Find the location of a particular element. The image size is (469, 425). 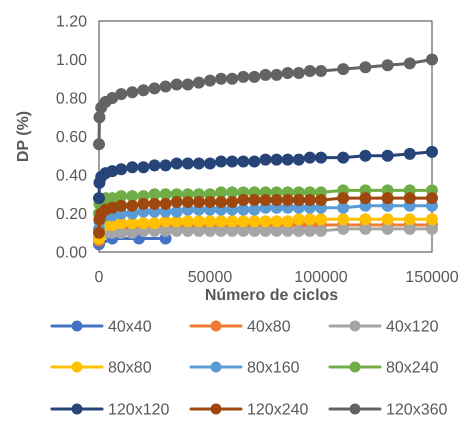

legend-label: 120x360 is located at coordinates (417, 410).